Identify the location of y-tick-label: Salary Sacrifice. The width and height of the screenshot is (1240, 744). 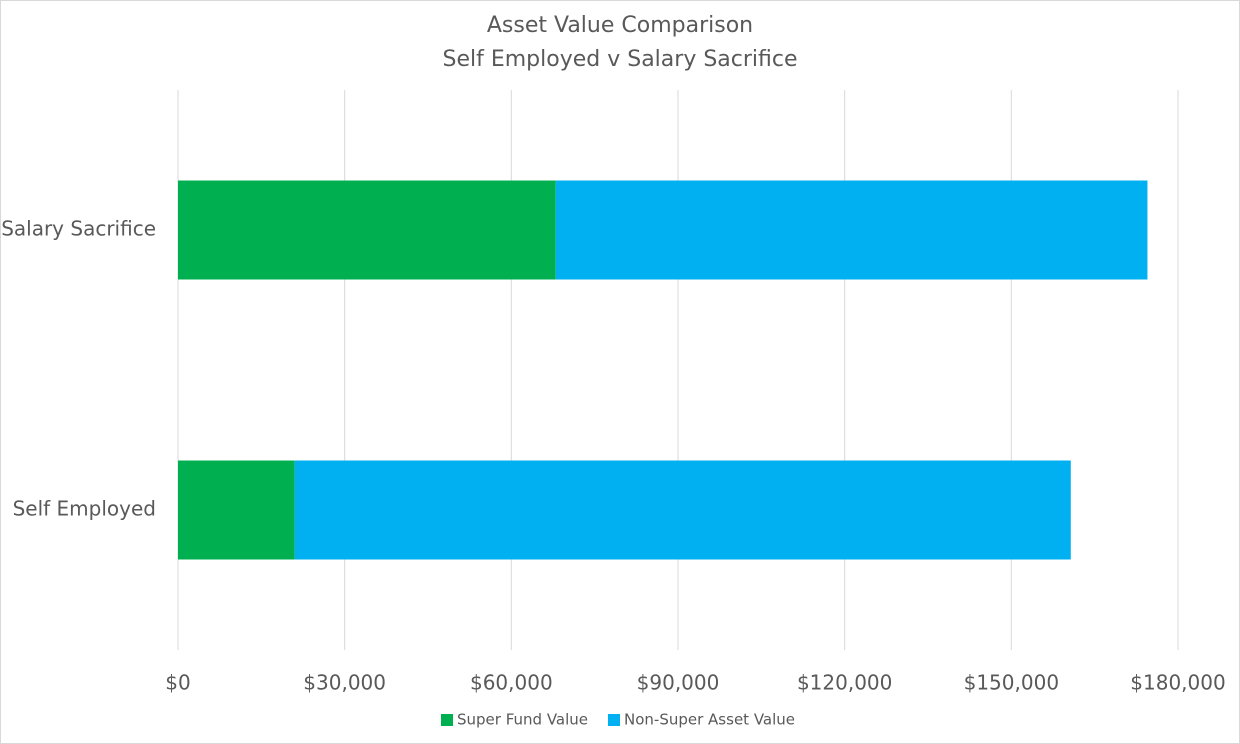
(78, 229).